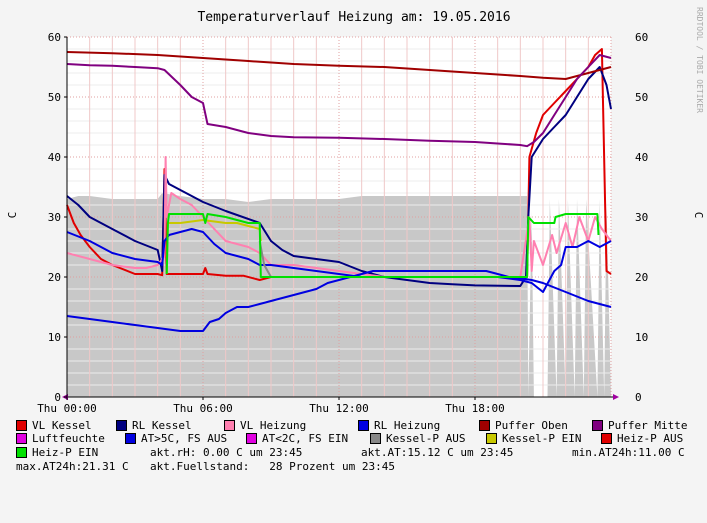 The height and width of the screenshot is (523, 707). What do you see at coordinates (54, 277) in the screenshot?
I see `y-tick-label-left: 20` at bounding box center [54, 277].